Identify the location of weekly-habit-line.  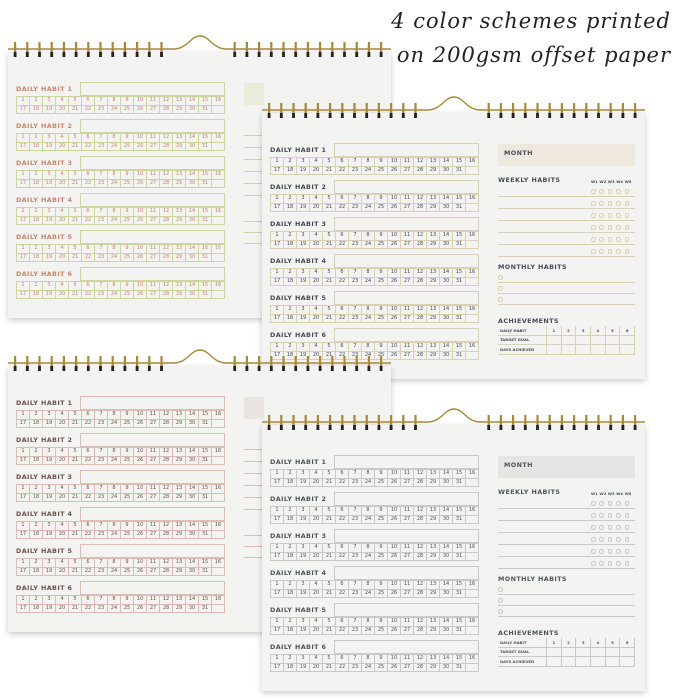
(566, 520).